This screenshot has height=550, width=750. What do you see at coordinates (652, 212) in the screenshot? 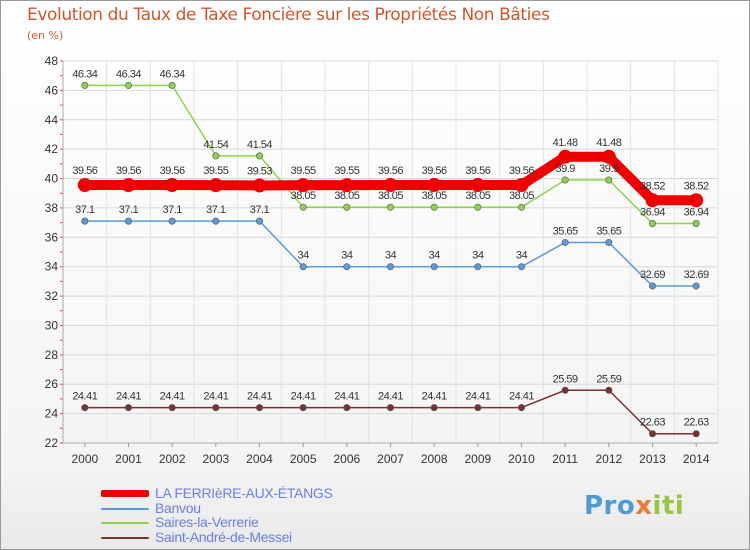
I see `data-label: 36.94` at bounding box center [652, 212].